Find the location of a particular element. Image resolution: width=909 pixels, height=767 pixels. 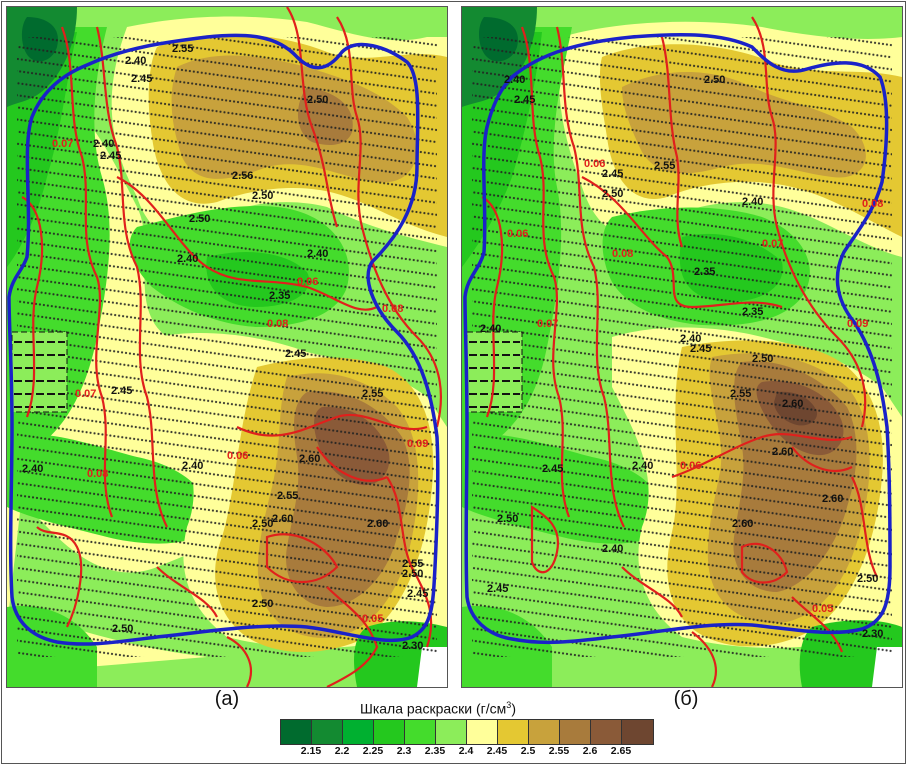

contour-label: 2.56 is located at coordinates (242, 176).